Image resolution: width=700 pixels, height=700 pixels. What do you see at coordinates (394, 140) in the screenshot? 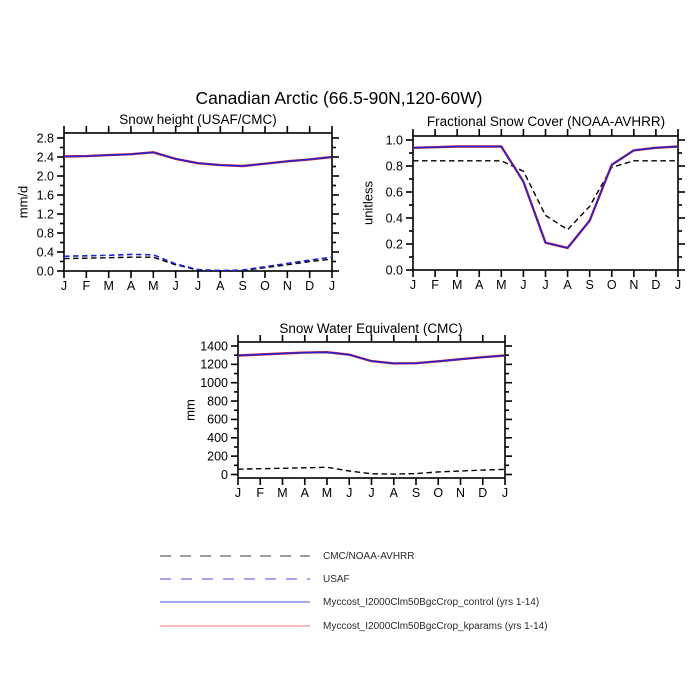
I see `svg-text: 1.0` at bounding box center [394, 140].